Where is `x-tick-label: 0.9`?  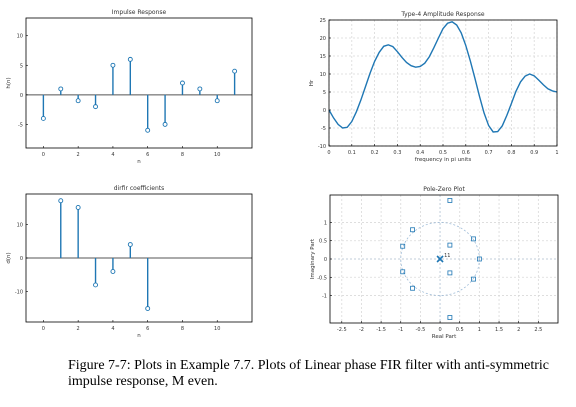
x-tick-label: 0.9 is located at coordinates (534, 153).